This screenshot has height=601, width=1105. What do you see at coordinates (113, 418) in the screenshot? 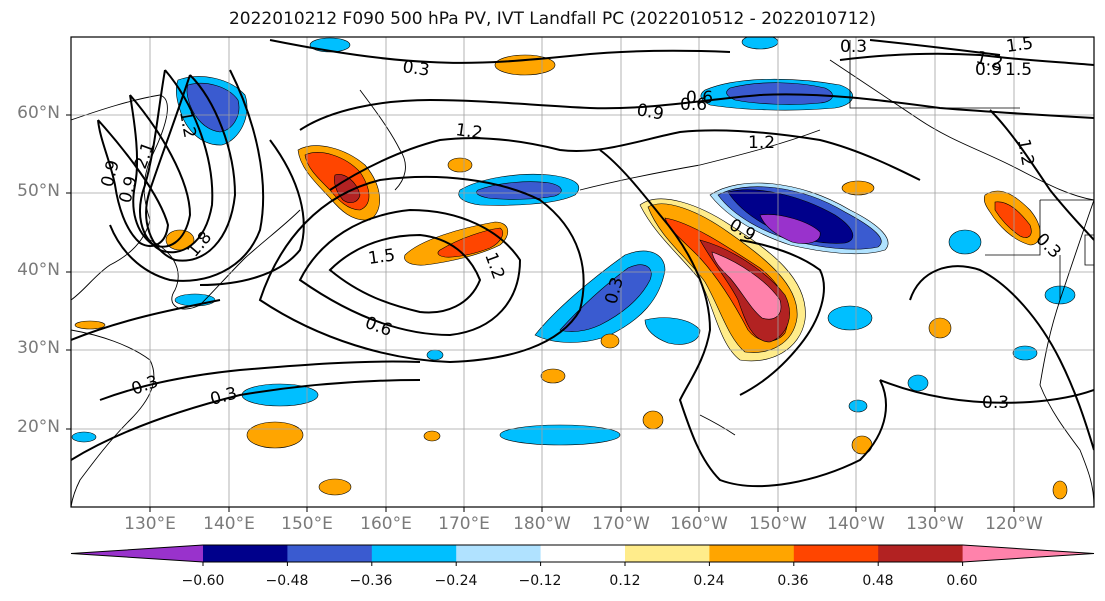
I see `china-coast` at bounding box center [113, 418].